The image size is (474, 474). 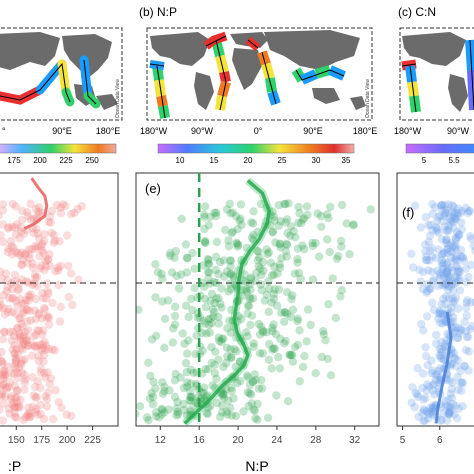 I want to click on scatter-points-d, so click(x=43, y=312).